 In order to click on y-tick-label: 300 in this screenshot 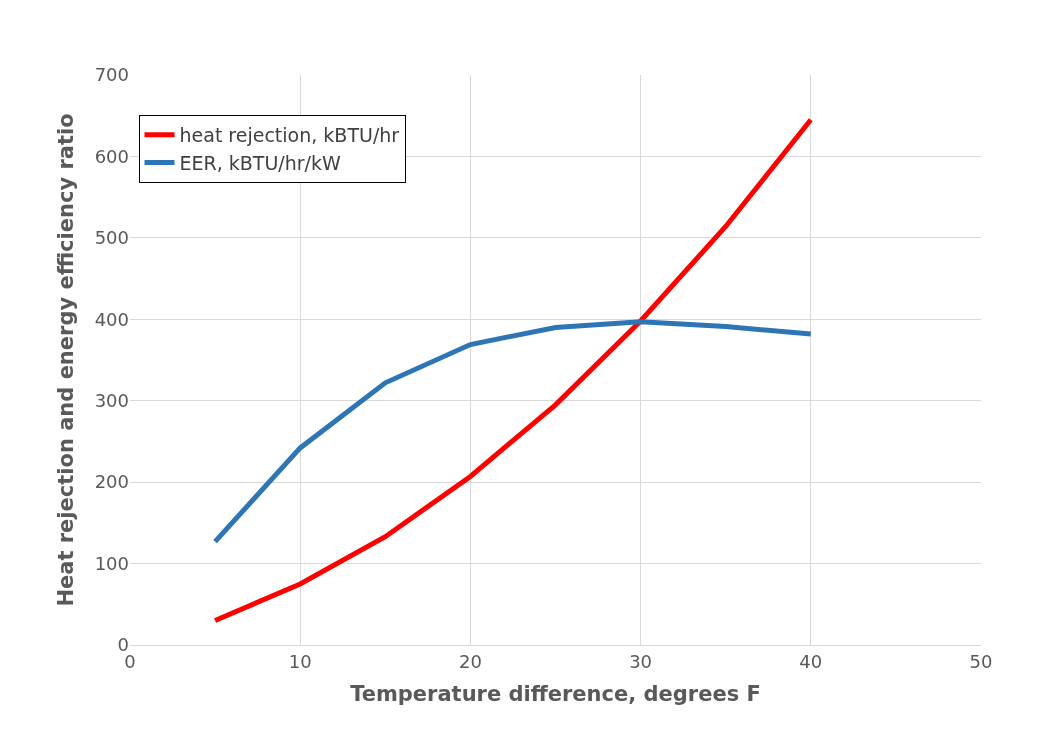, I will do `click(111, 401)`.